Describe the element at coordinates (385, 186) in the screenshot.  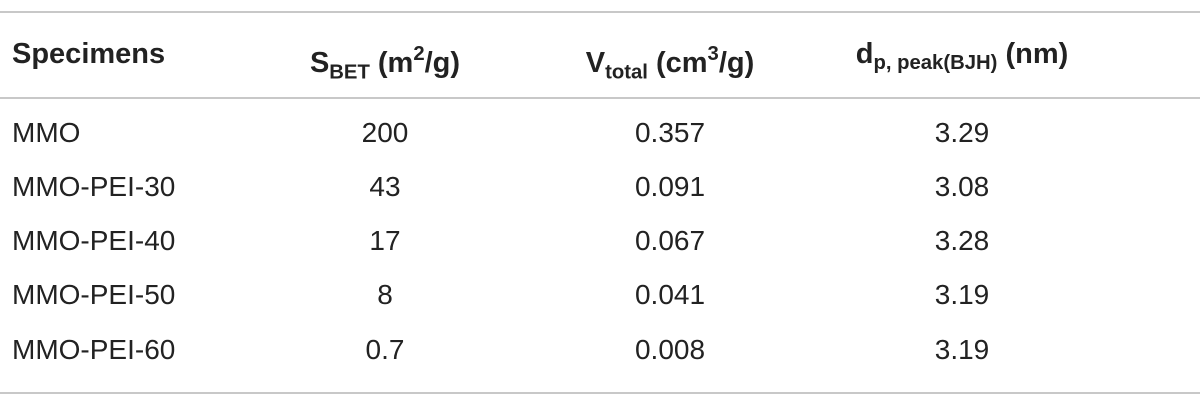
I see `value-cell: 43` at that location.